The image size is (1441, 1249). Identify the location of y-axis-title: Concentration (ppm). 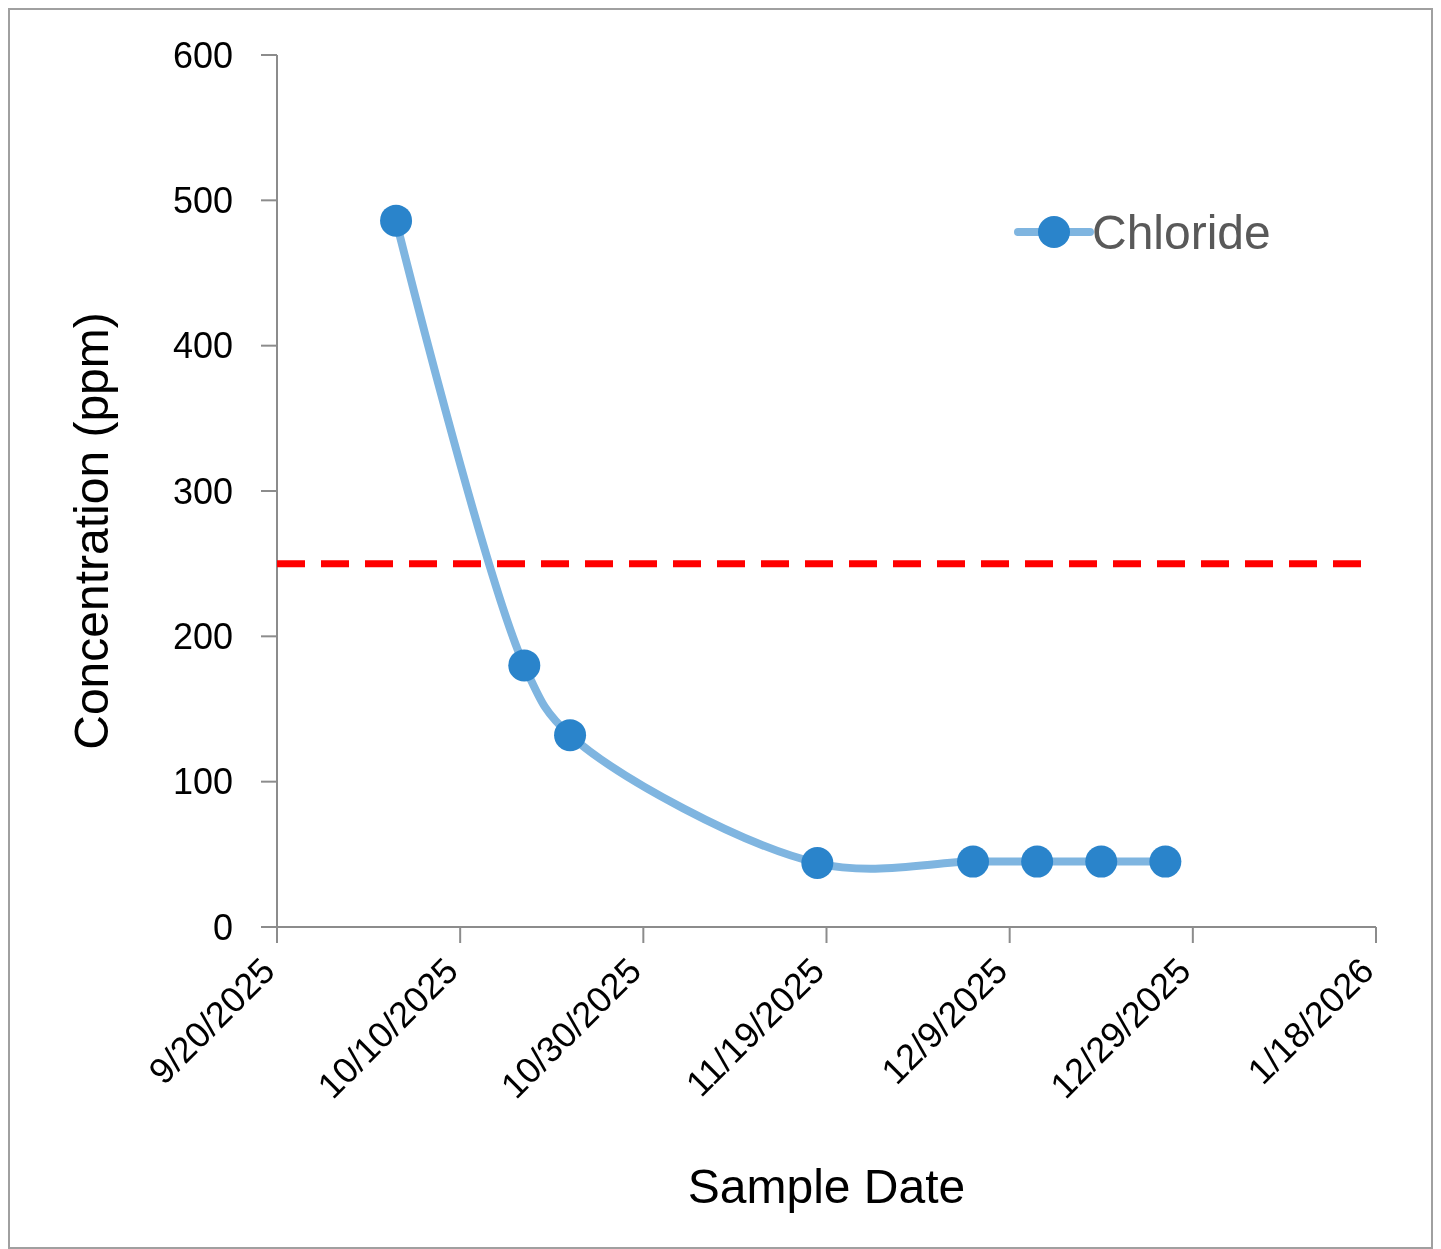
(91, 531).